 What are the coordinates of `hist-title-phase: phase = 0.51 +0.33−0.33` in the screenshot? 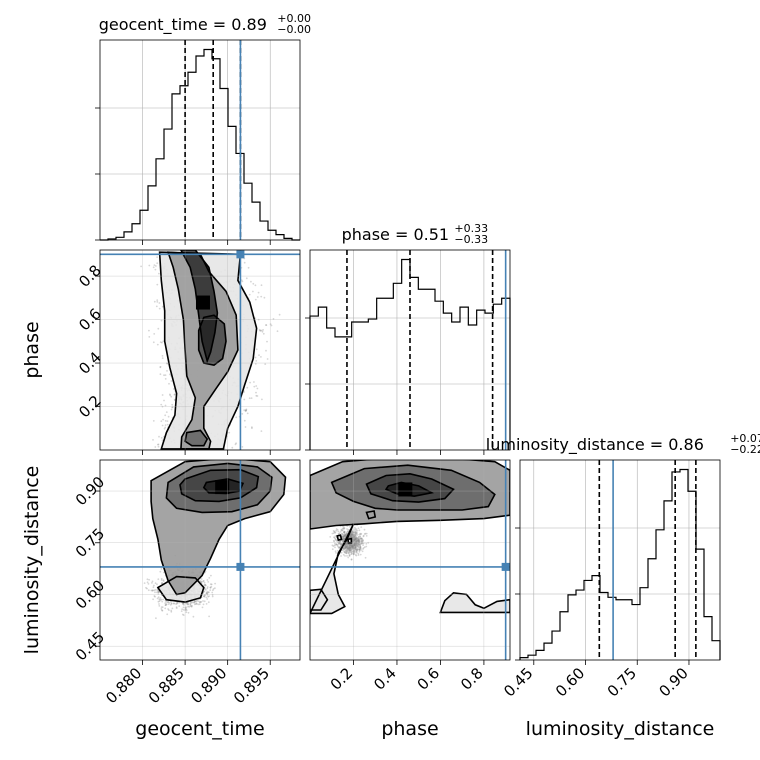 It's located at (415, 234).